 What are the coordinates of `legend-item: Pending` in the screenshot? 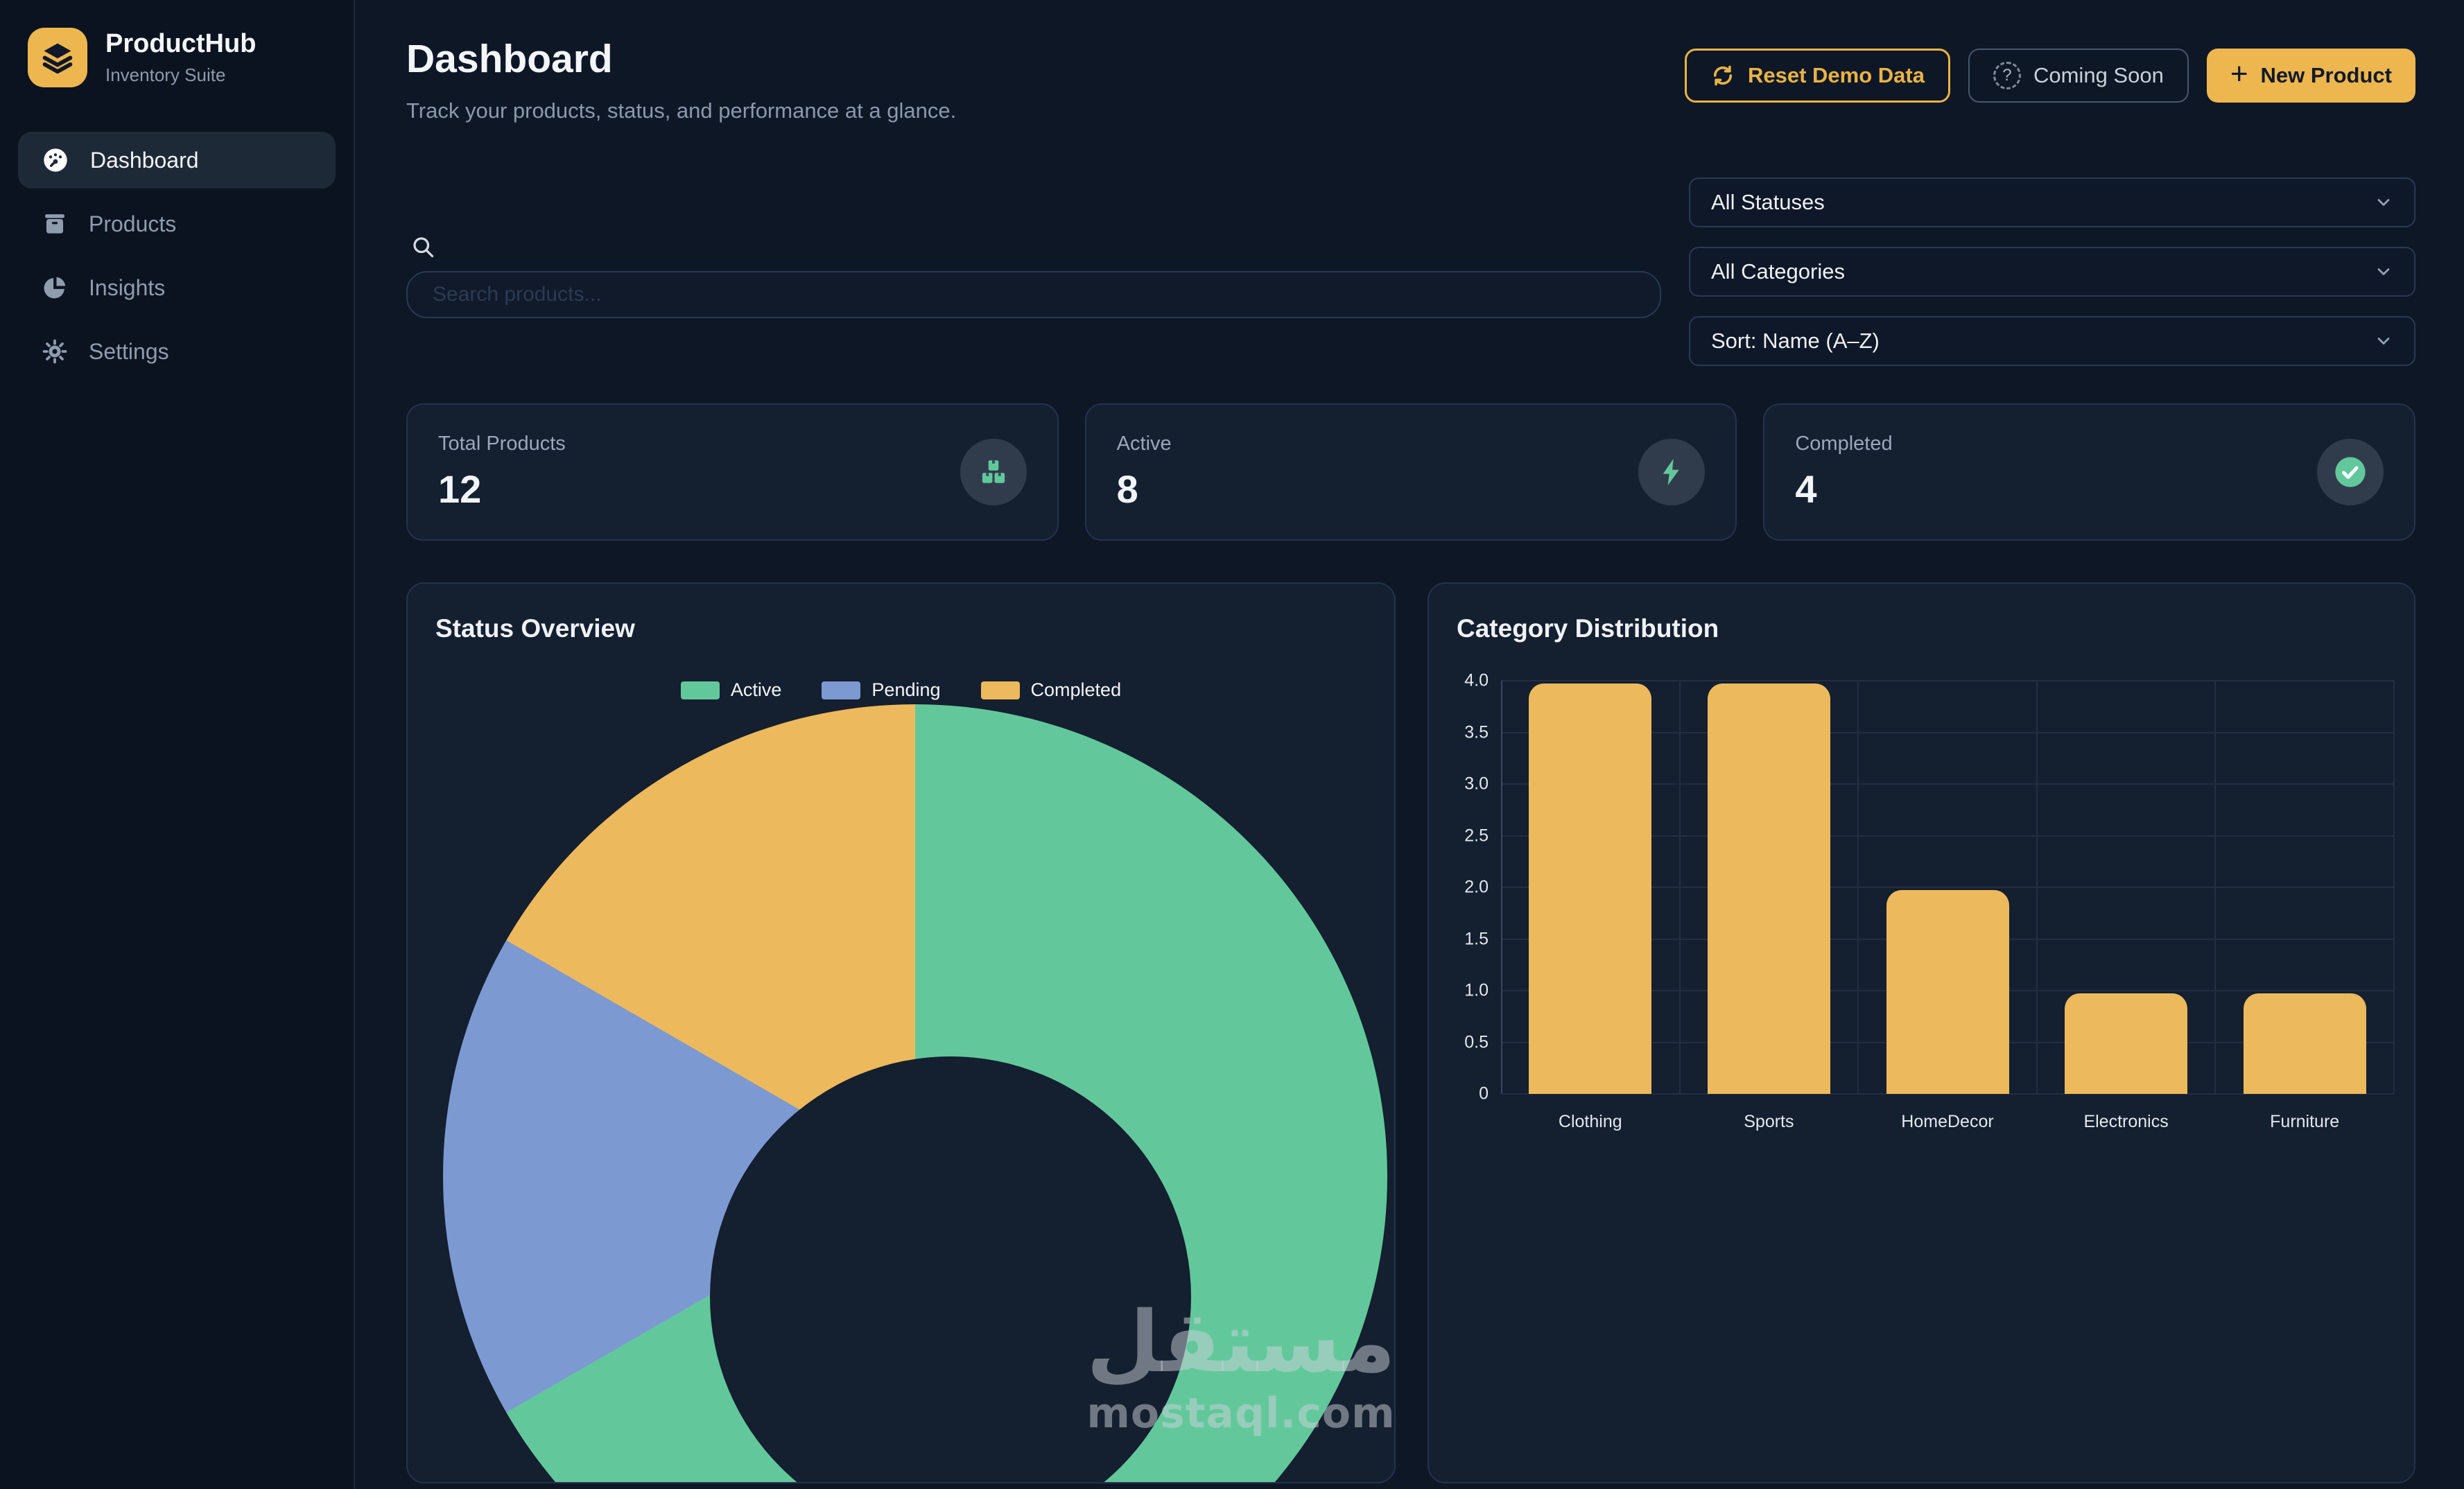 It's located at (881, 690).